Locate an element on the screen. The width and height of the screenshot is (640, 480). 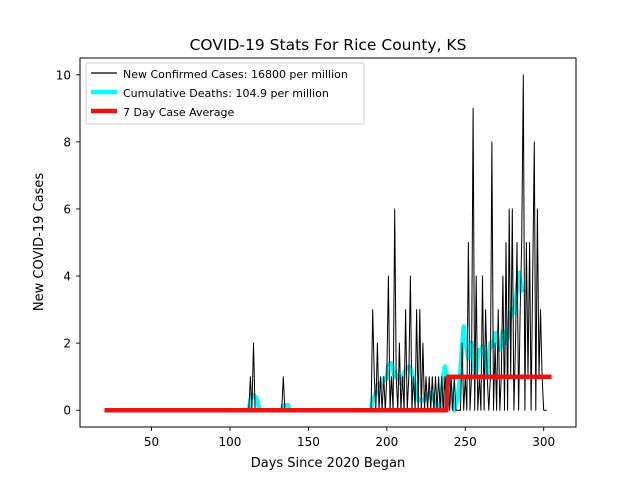
x-tick-label: 250 is located at coordinates (465, 442).